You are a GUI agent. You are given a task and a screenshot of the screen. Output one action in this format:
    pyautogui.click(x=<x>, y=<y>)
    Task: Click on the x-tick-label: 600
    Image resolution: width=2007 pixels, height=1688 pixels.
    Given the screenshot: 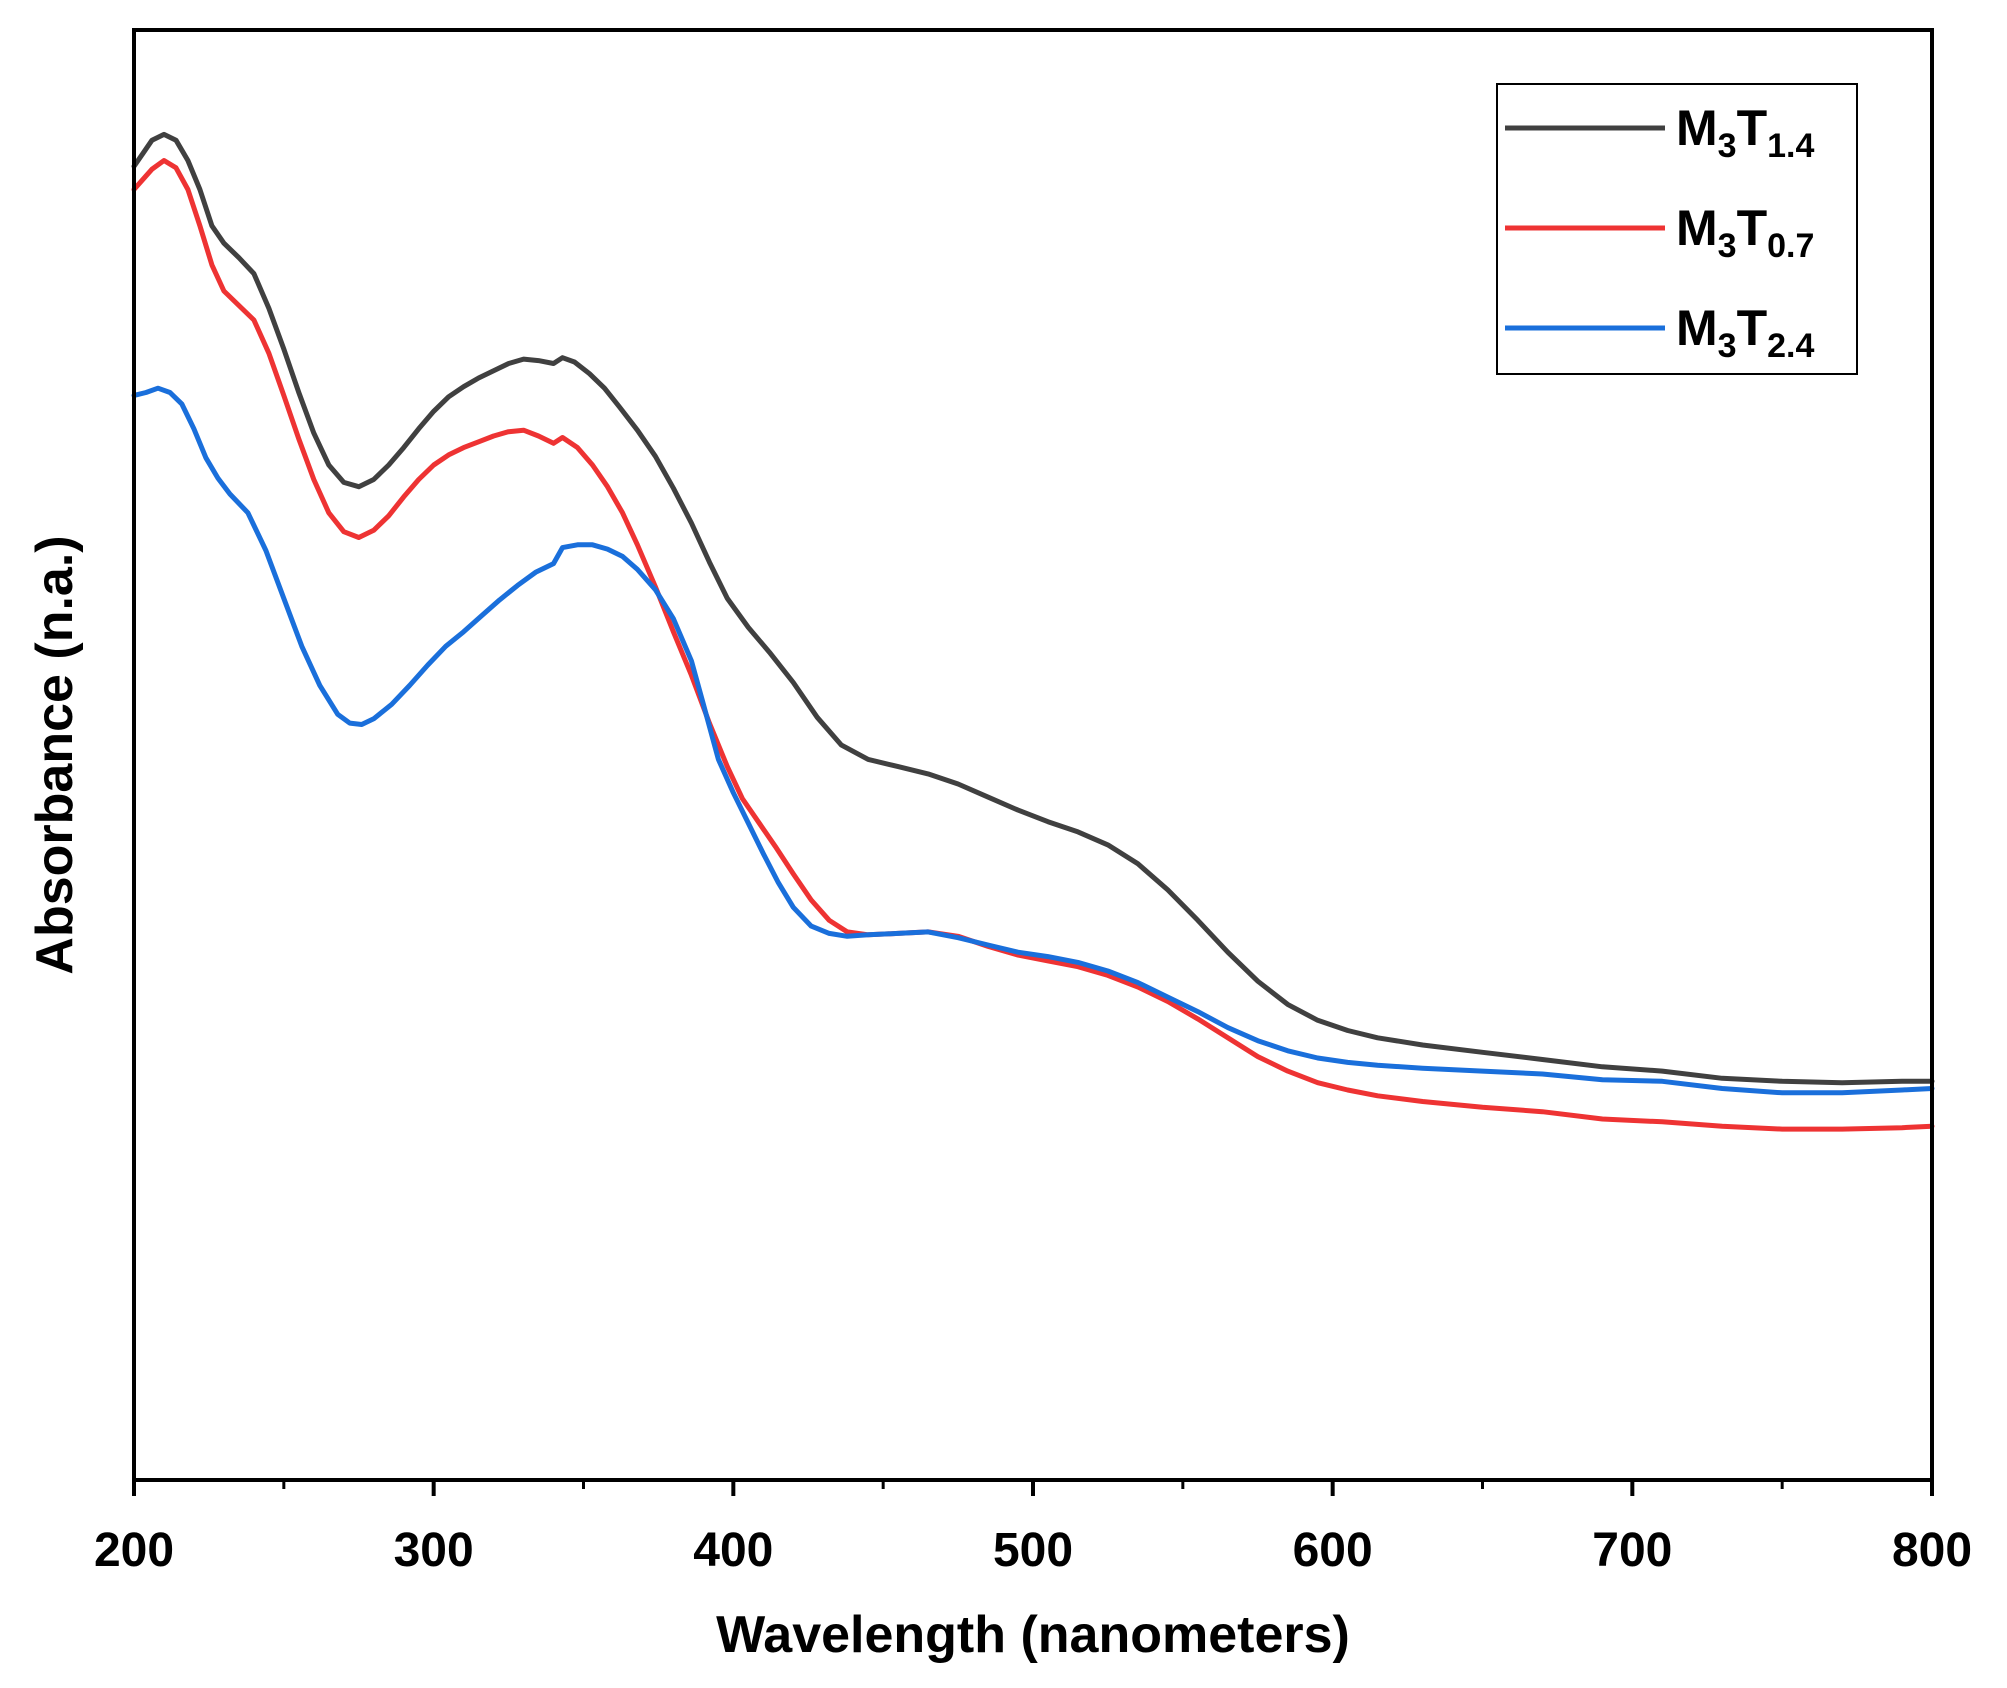 What is the action you would take?
    pyautogui.click(x=1333, y=1550)
    